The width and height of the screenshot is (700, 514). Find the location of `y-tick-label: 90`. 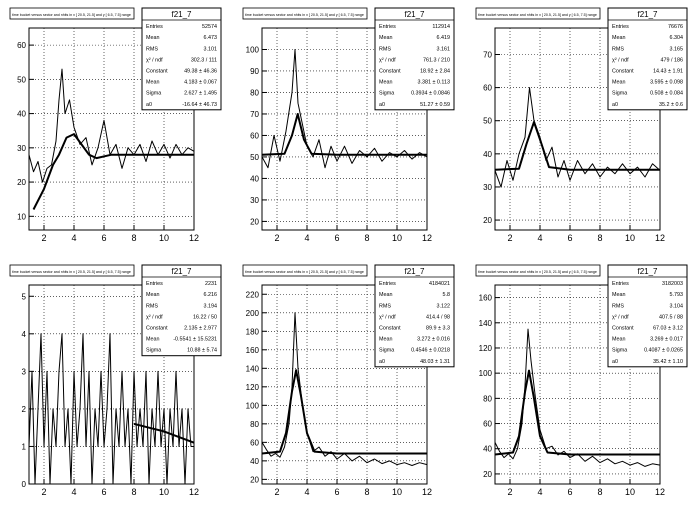

y-tick-label: 90 is located at coordinates (254, 71).